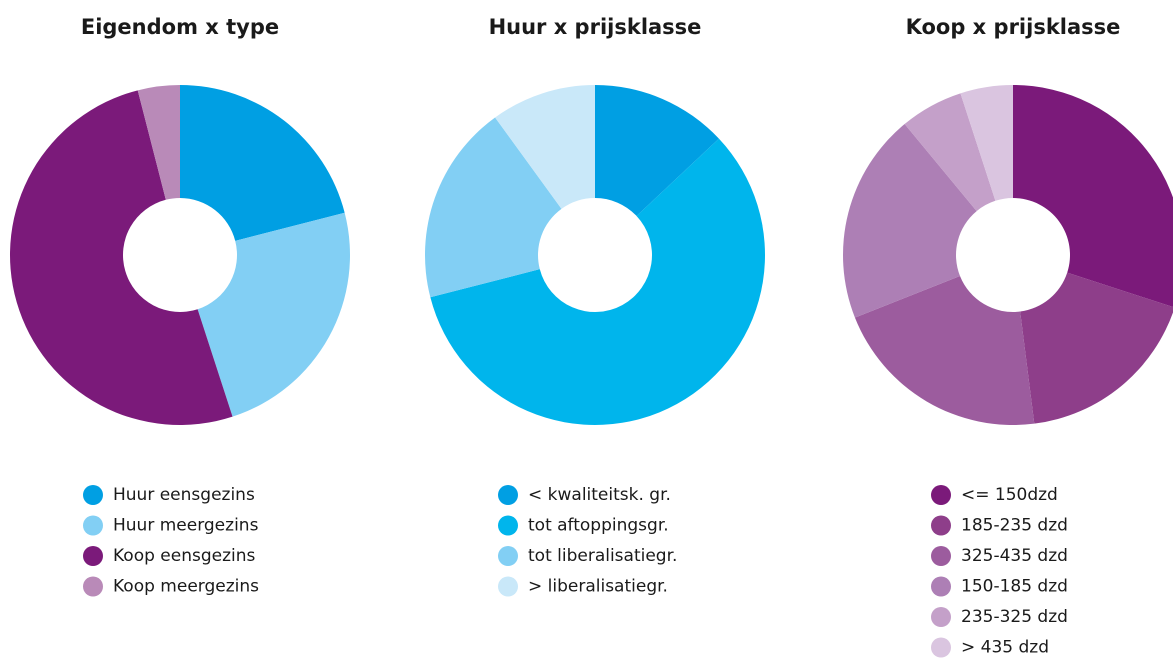 The image size is (1173, 664). What do you see at coordinates (1014, 617) in the screenshot?
I see `legend-label: 235-325 dzd` at bounding box center [1014, 617].